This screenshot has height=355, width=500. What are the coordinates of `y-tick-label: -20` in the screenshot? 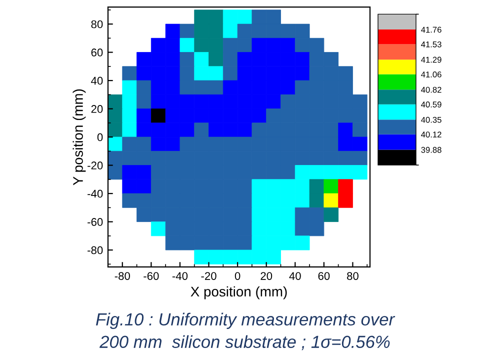 It's located at (95, 166).